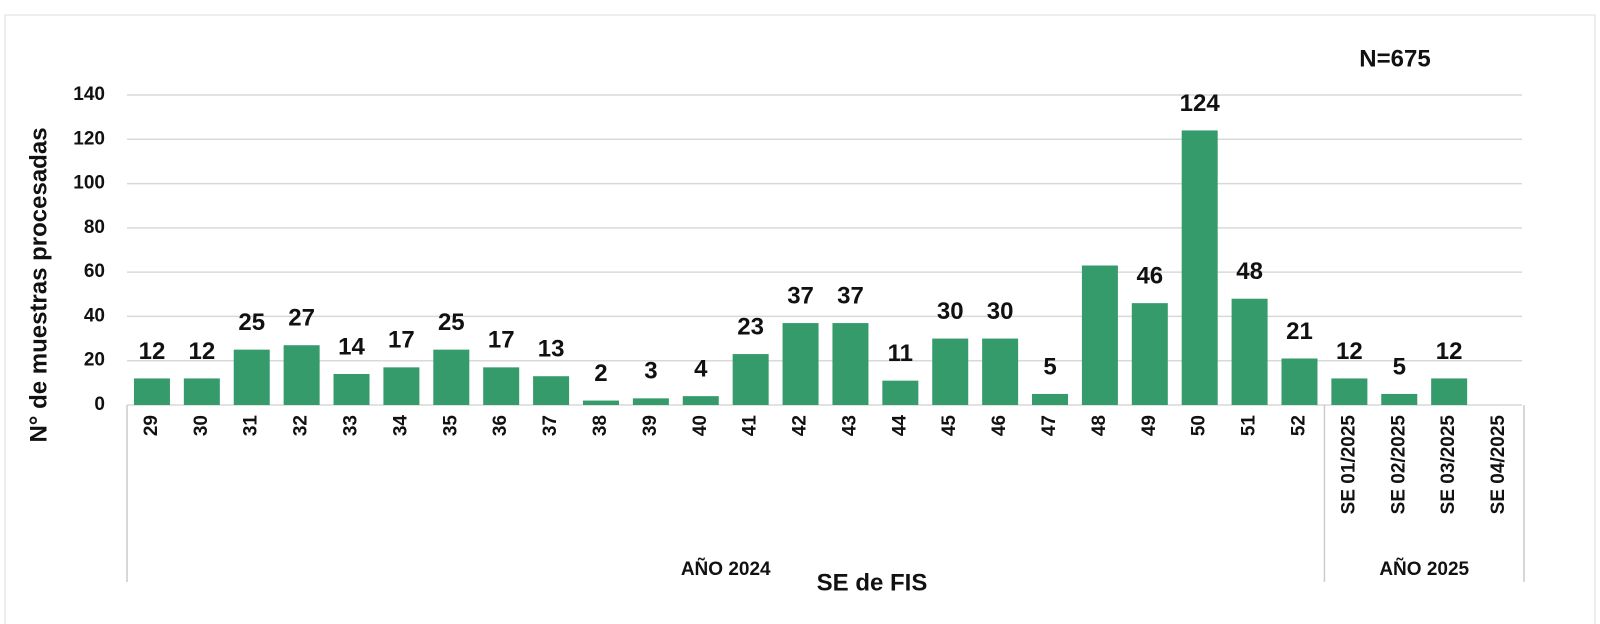 This screenshot has width=1600, height=624. I want to click on x-tick-label: SE 03/2025, so click(1448, 465).